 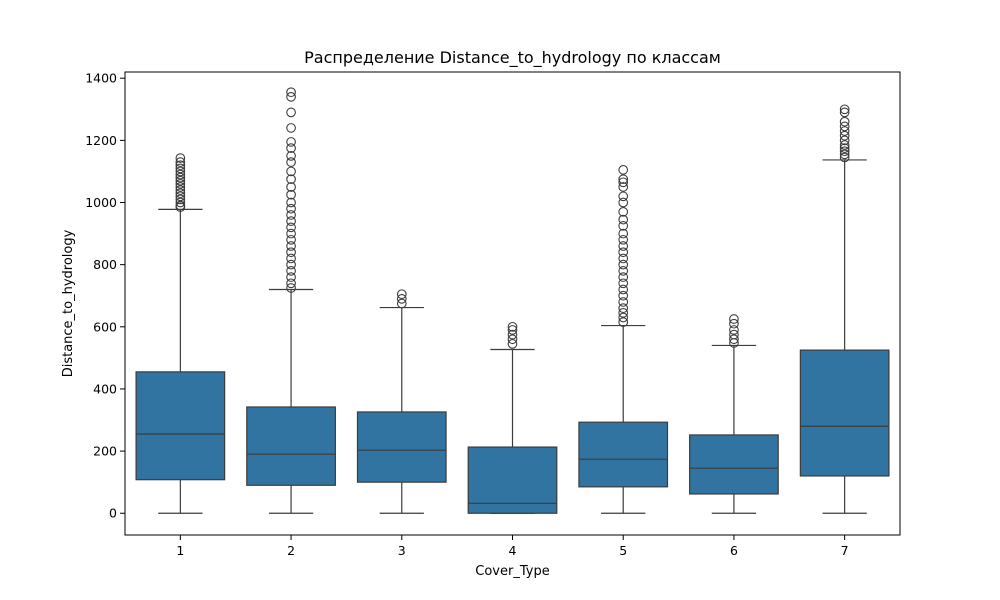 What do you see at coordinates (291, 550) in the screenshot?
I see `x-tick-label: 2` at bounding box center [291, 550].